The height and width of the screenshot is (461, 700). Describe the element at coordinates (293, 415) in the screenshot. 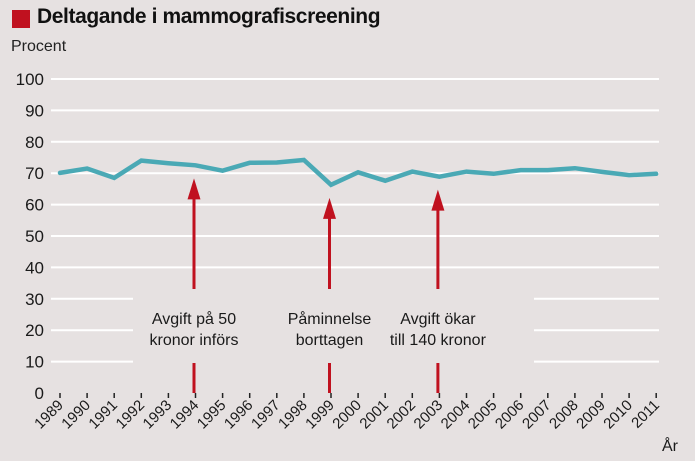

I see `x-tick-label: 1998` at that location.